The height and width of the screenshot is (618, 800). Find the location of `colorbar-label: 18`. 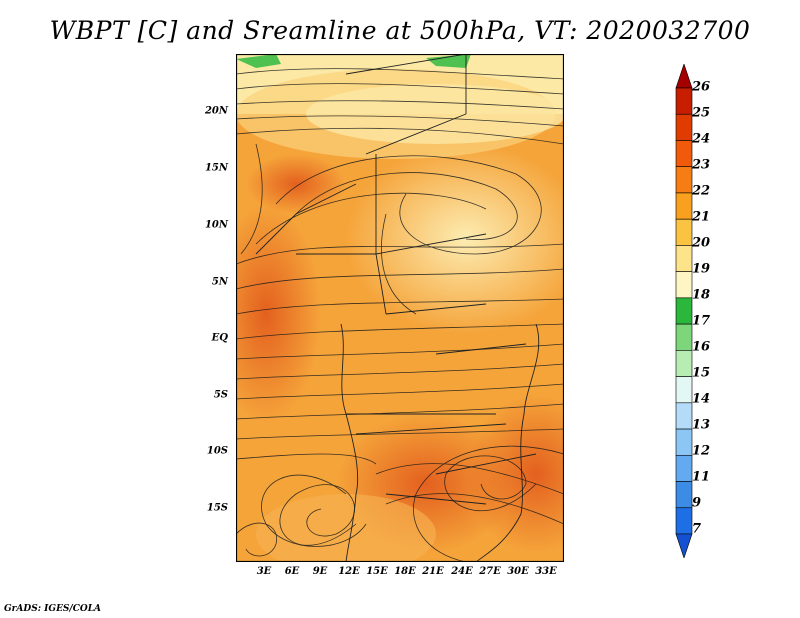

colorbar-label: 18 is located at coordinates (701, 295).